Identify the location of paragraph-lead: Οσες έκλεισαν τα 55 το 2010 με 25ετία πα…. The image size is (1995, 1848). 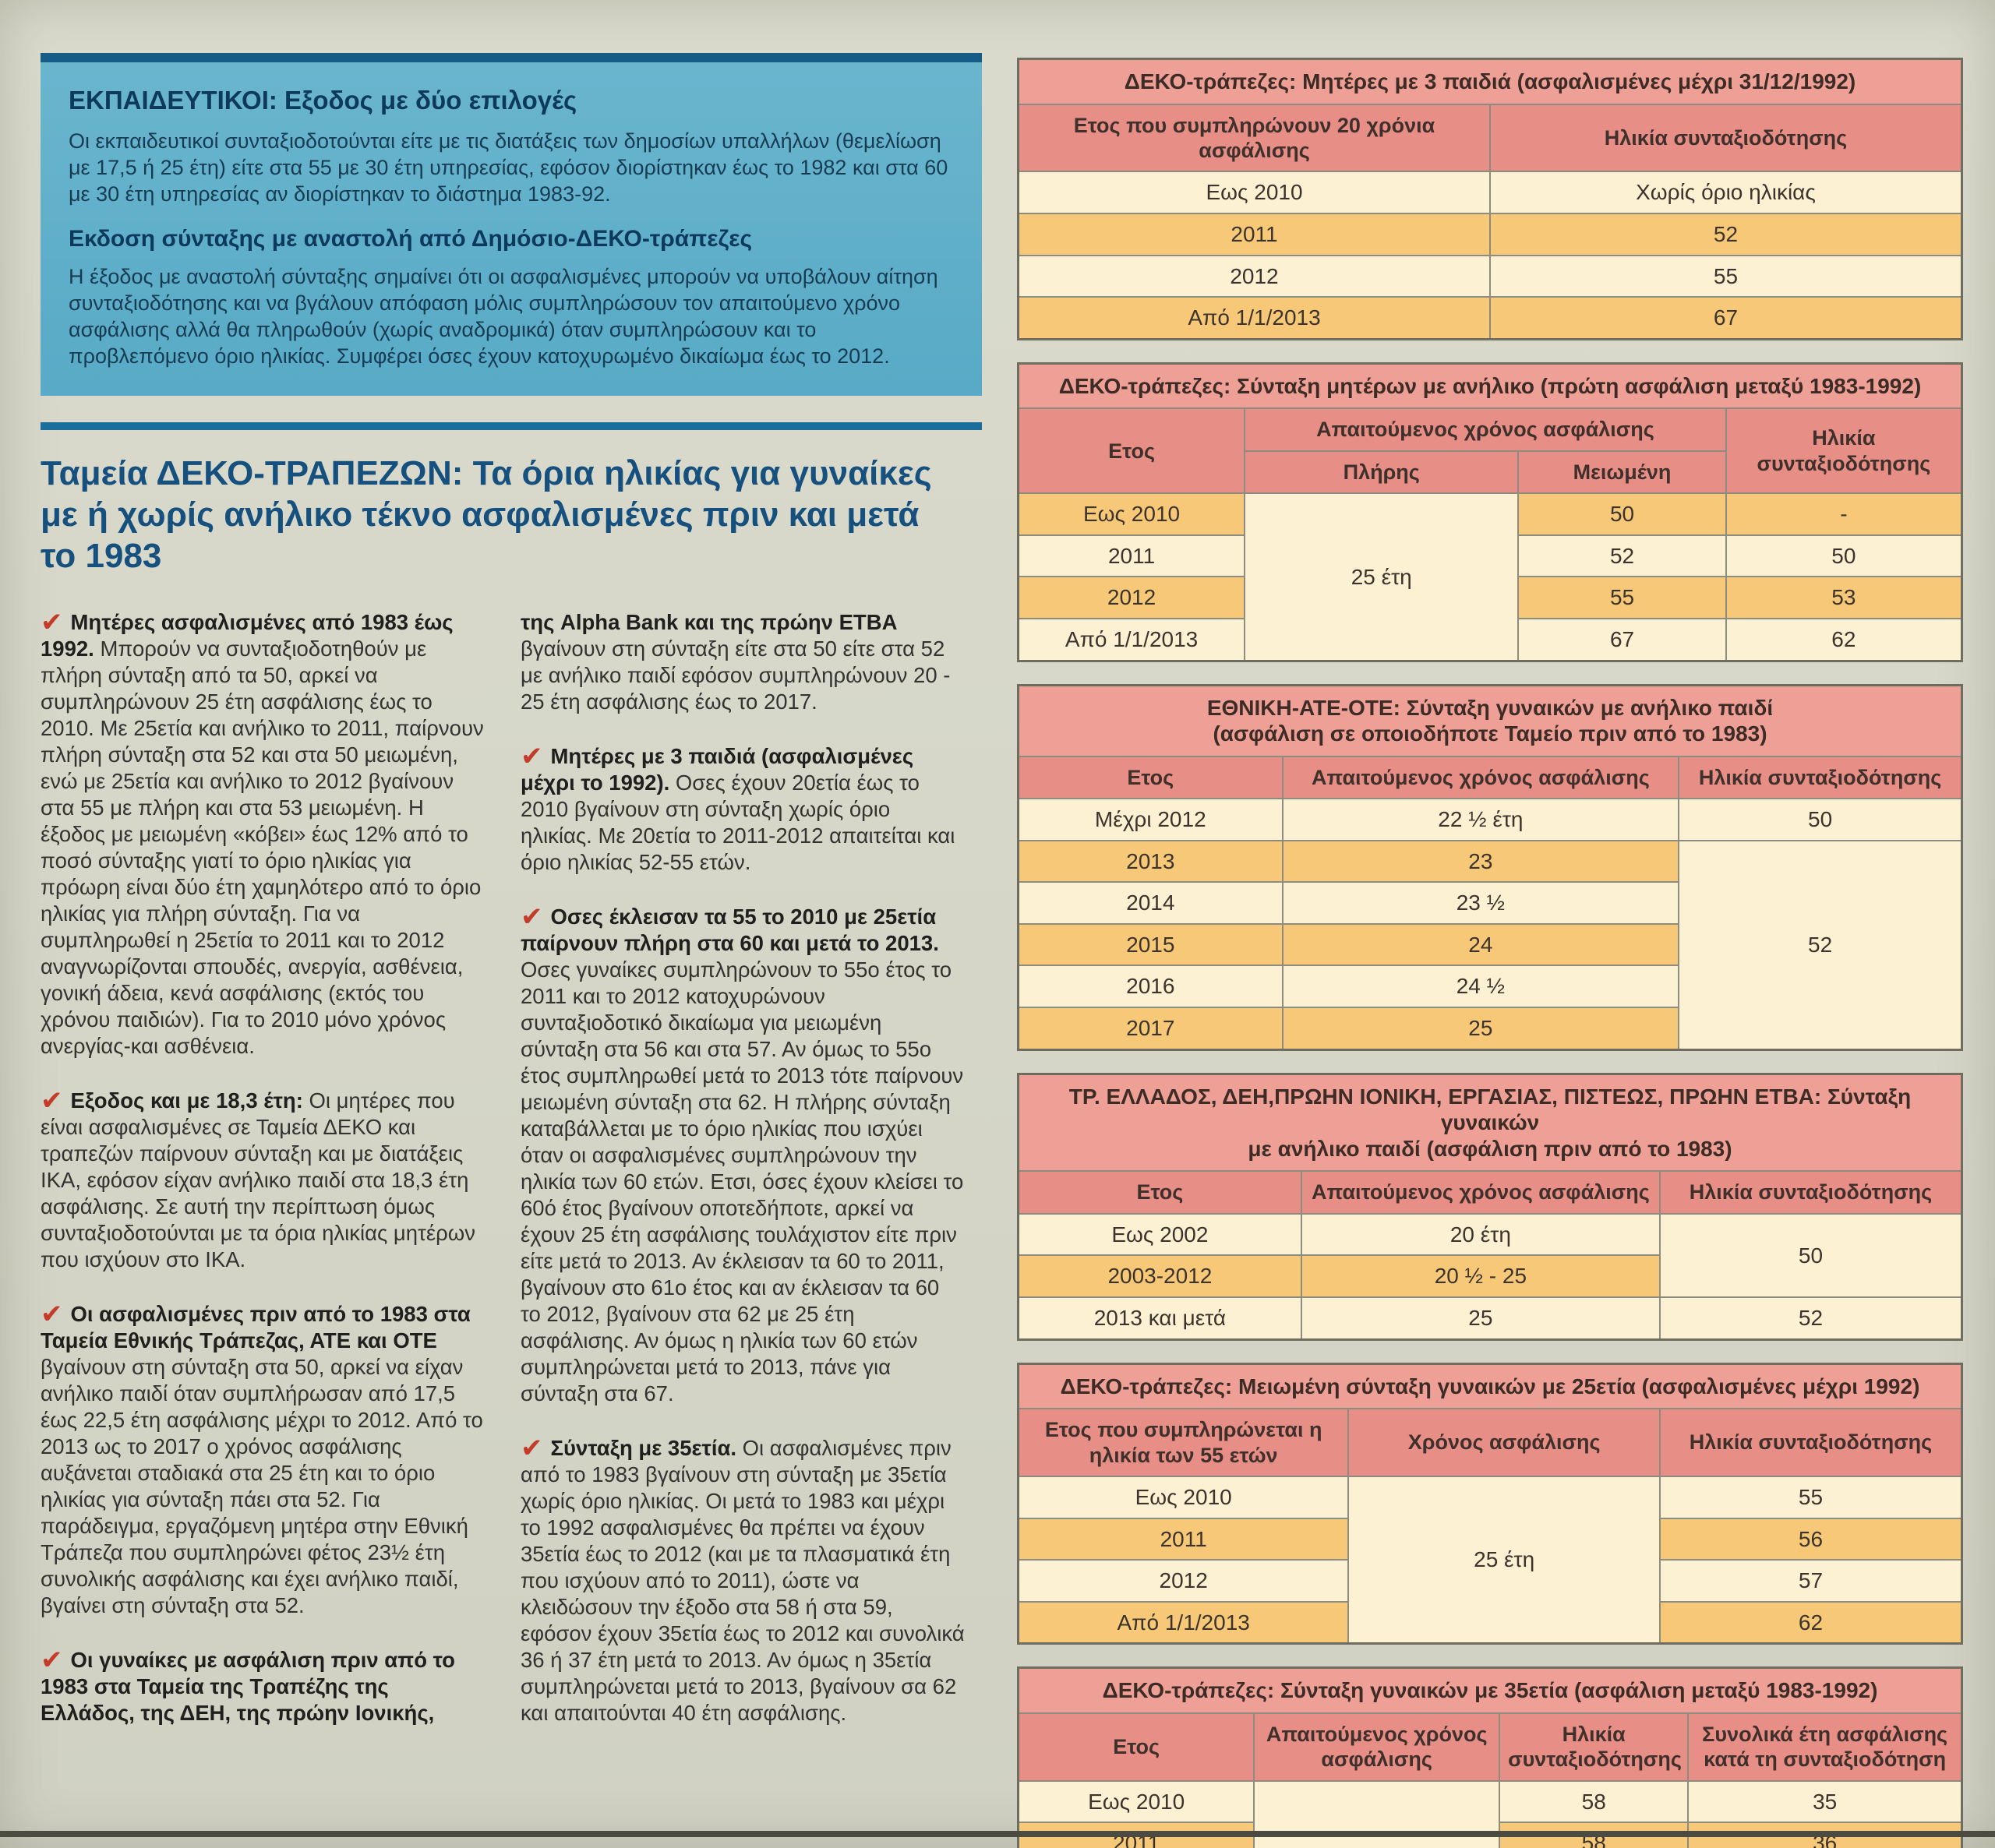
(730, 930).